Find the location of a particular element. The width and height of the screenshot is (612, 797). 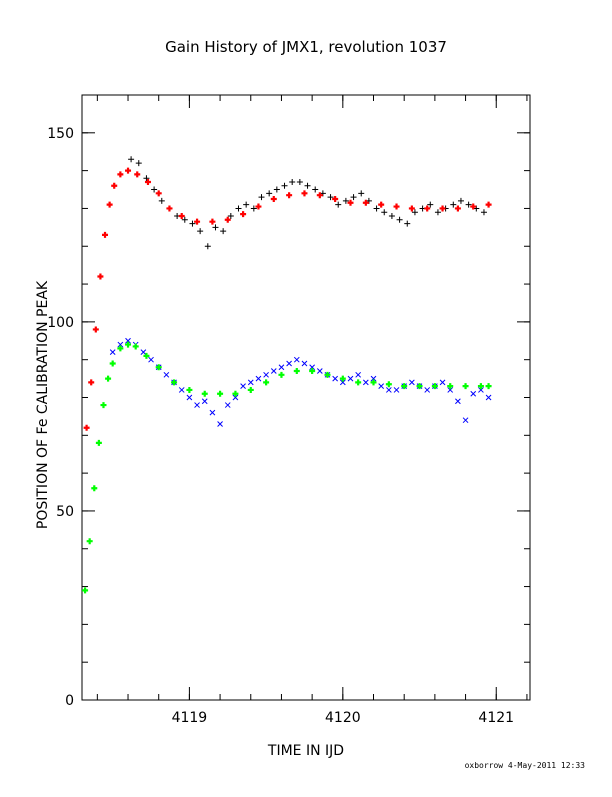

y-tick-label: 150 is located at coordinates (60, 134).